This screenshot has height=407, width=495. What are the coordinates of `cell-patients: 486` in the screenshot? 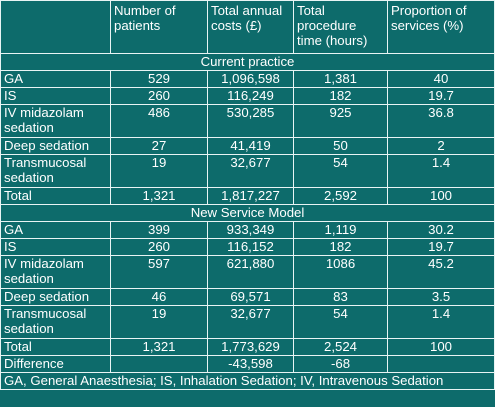 It's located at (159, 121).